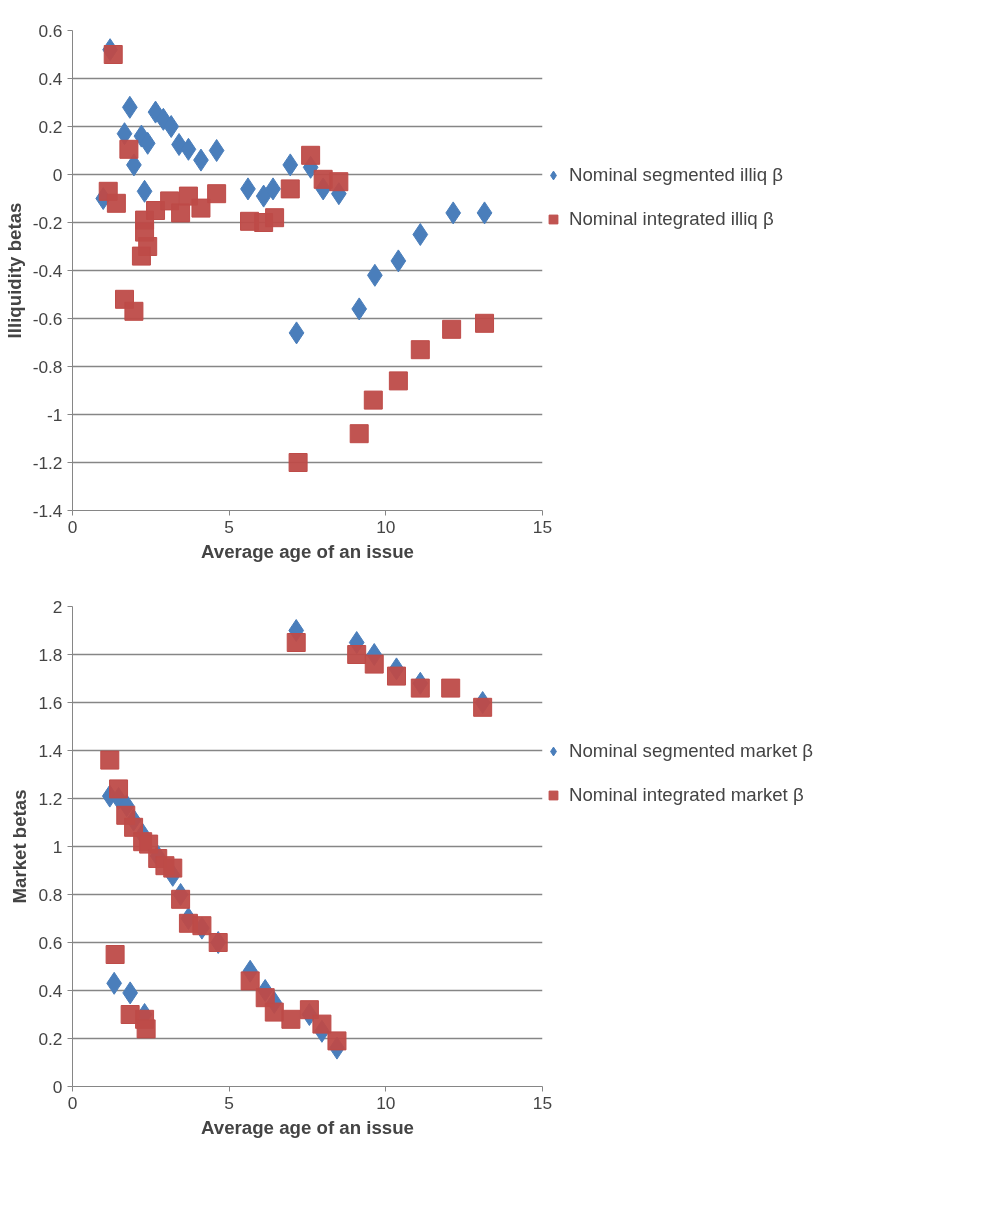 This screenshot has height=1207, width=997. Describe the element at coordinates (47, 270) in the screenshot. I see `y-tick-label: -0.4` at that location.